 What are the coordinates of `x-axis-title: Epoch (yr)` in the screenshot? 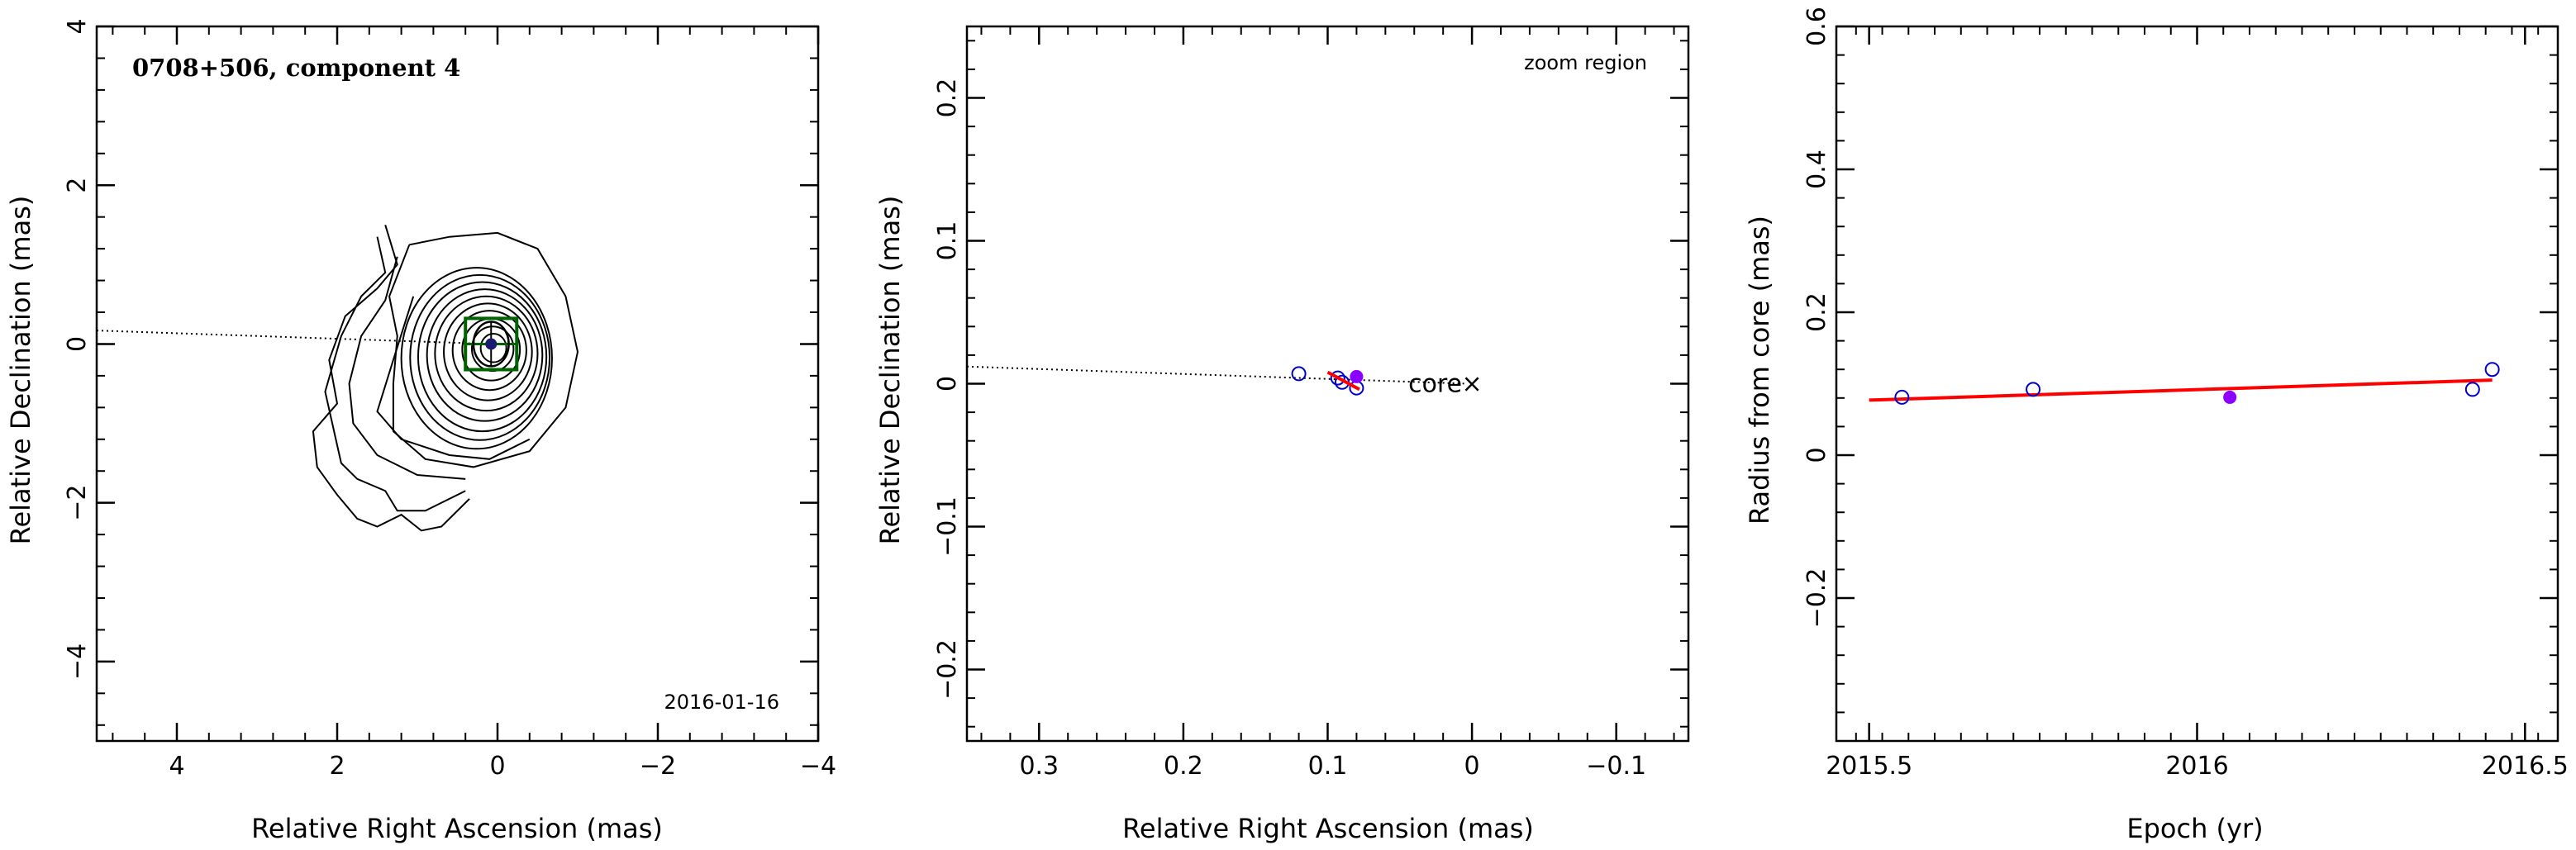 It's located at (2194, 828).